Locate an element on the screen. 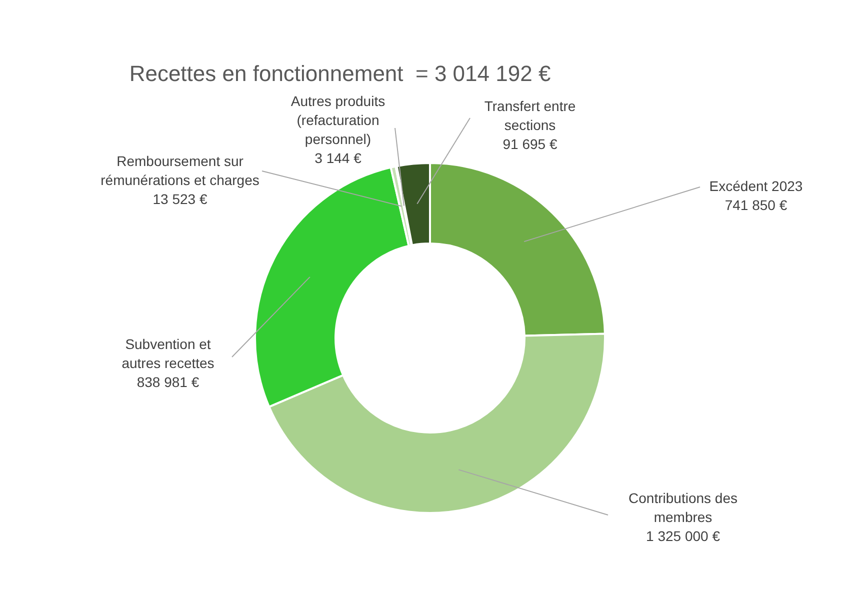  data-label: 838 981 € is located at coordinates (168, 382).